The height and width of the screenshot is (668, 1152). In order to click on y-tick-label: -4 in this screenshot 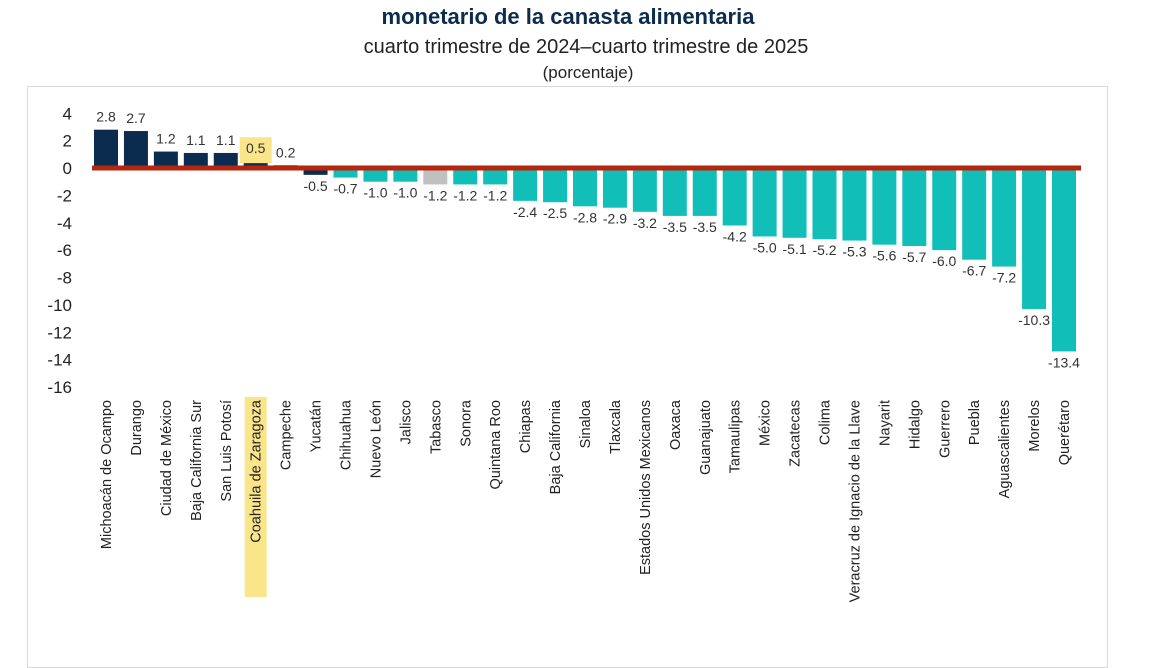, I will do `click(64, 223)`.